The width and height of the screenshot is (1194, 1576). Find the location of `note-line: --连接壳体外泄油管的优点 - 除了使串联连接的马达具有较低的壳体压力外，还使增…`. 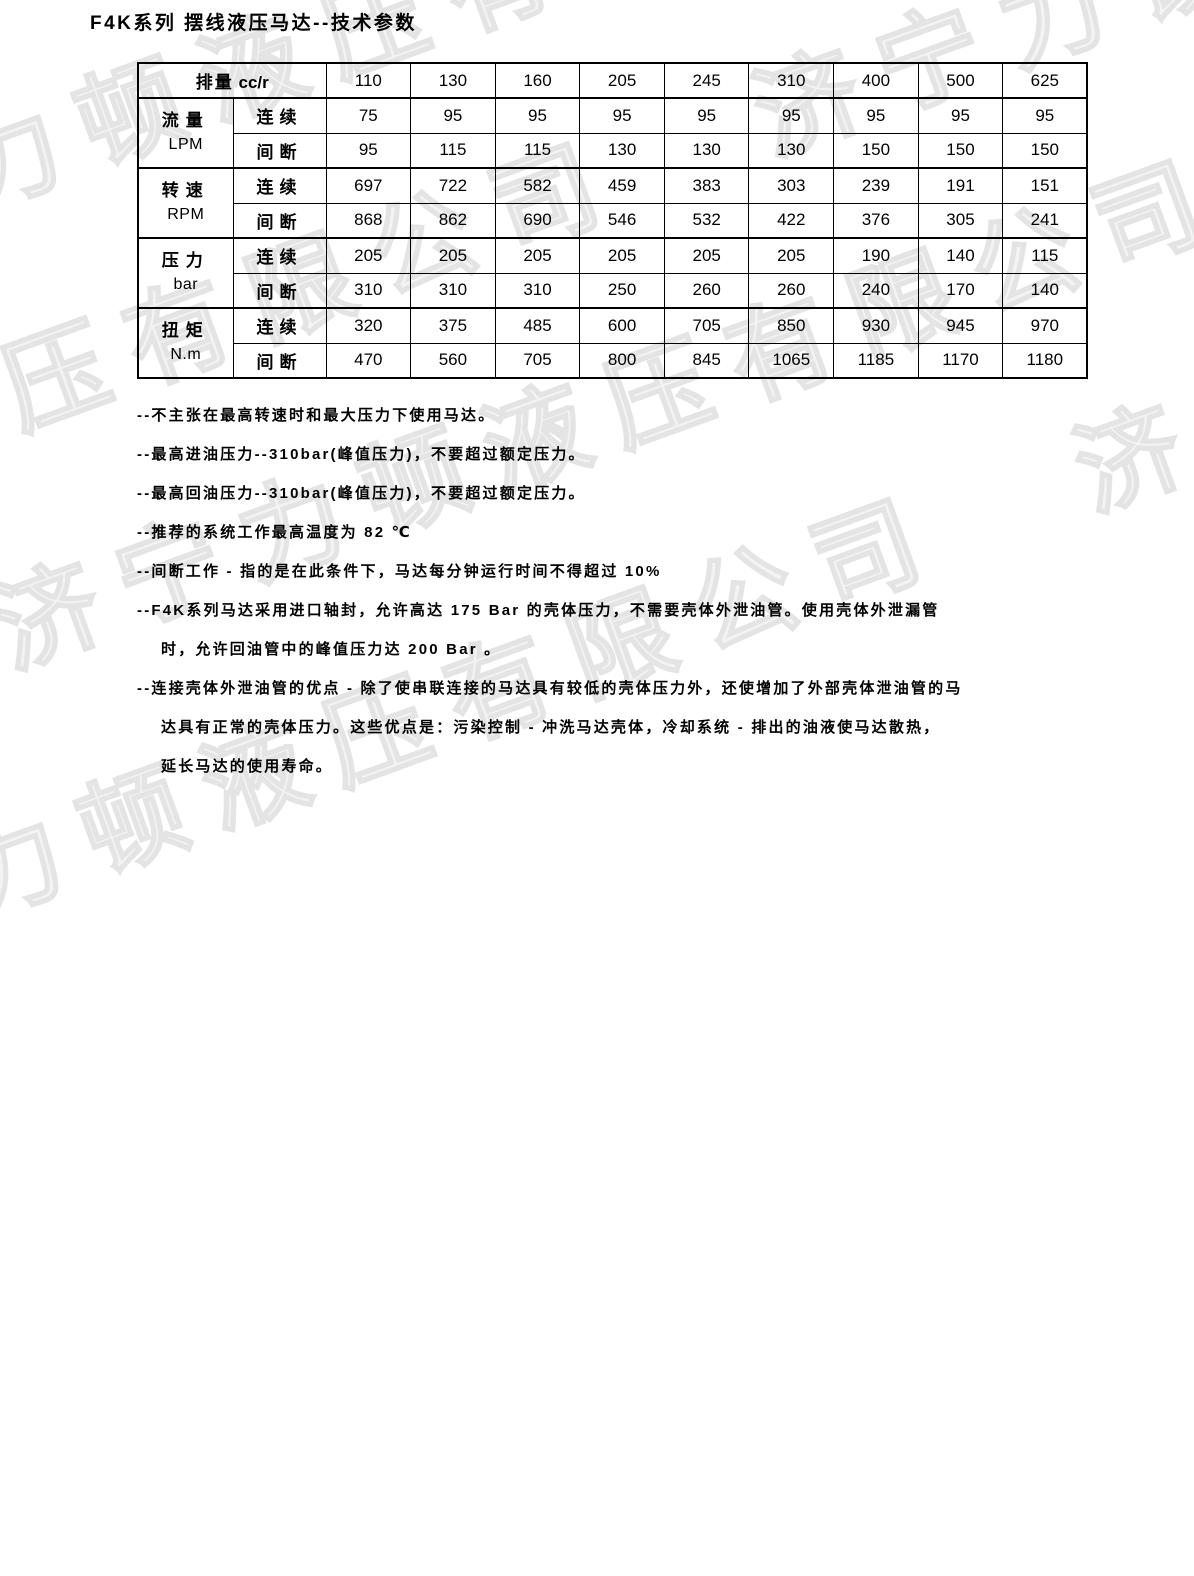

note-line: --连接壳体外泄油管的优点 - 除了使串联连接的马达具有较低的壳体压力外，还使增… is located at coordinates (550, 688).